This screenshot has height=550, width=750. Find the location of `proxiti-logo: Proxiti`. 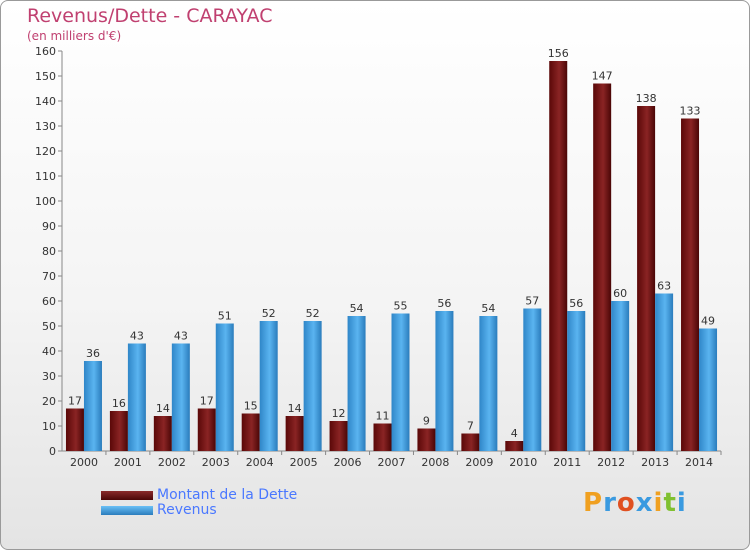

proxiti-logo: Proxiti is located at coordinates (635, 503).